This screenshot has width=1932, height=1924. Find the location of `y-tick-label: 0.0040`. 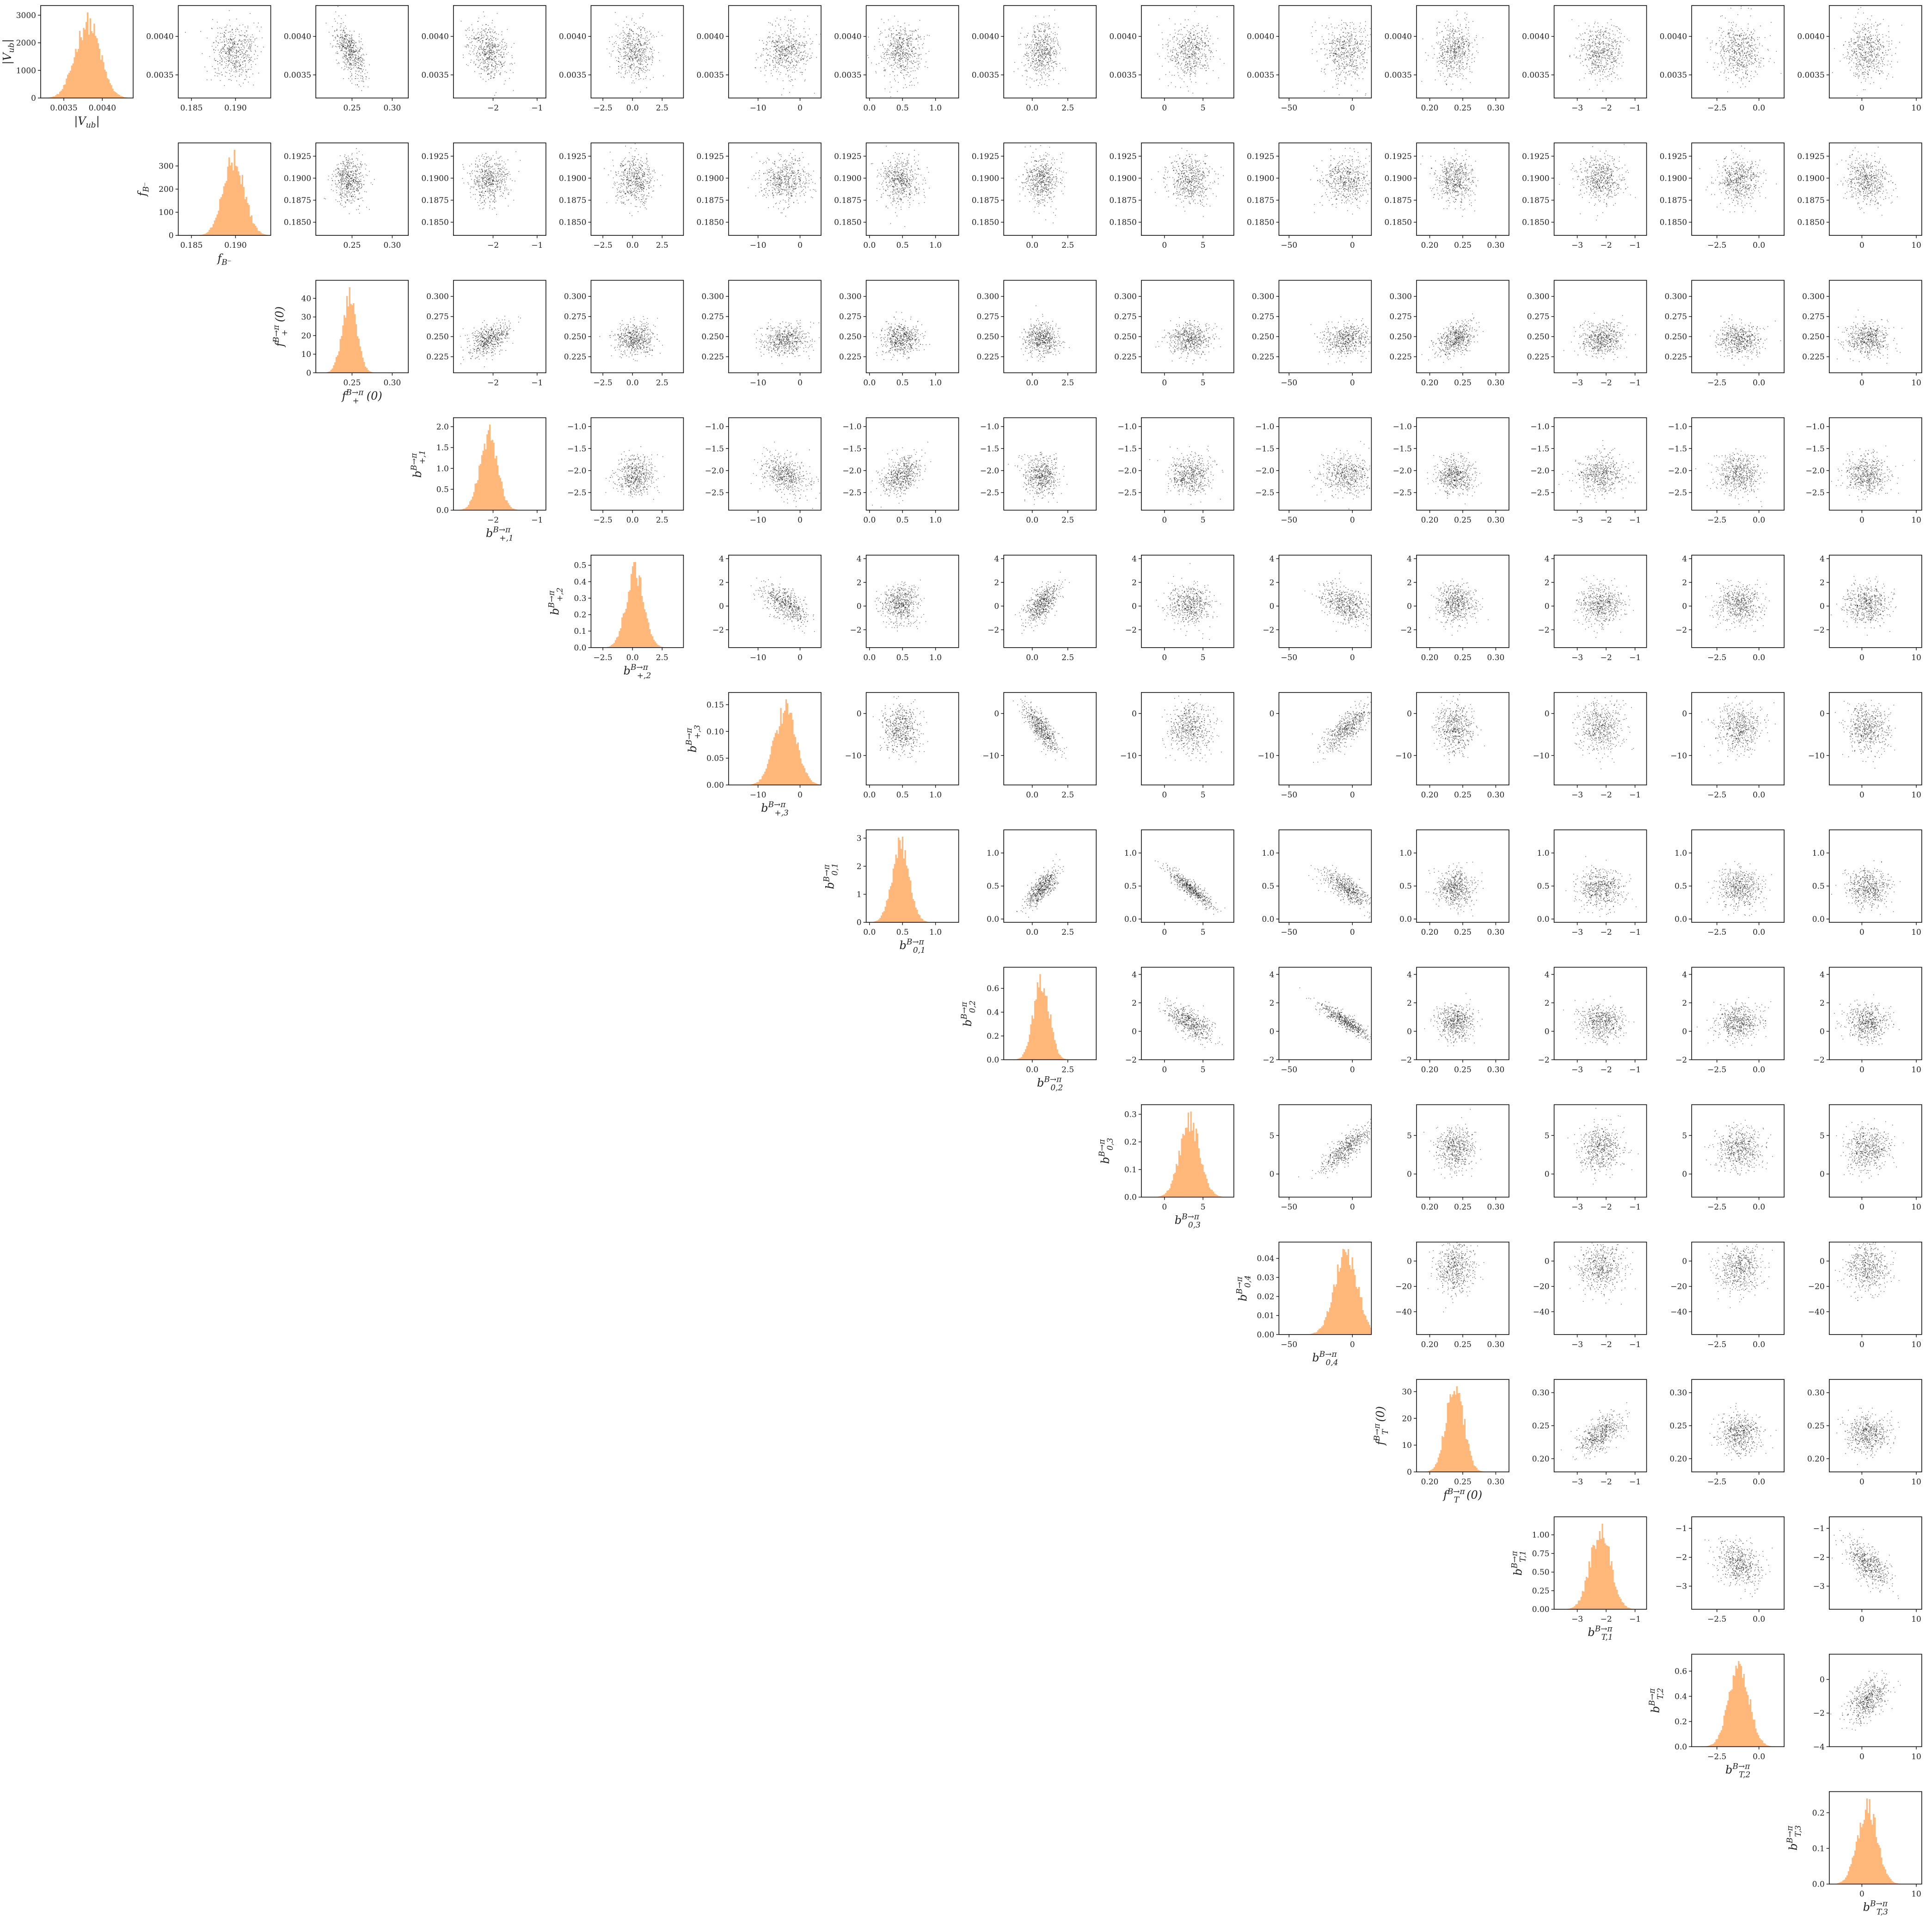

y-tick-label: 0.0040 is located at coordinates (297, 37).